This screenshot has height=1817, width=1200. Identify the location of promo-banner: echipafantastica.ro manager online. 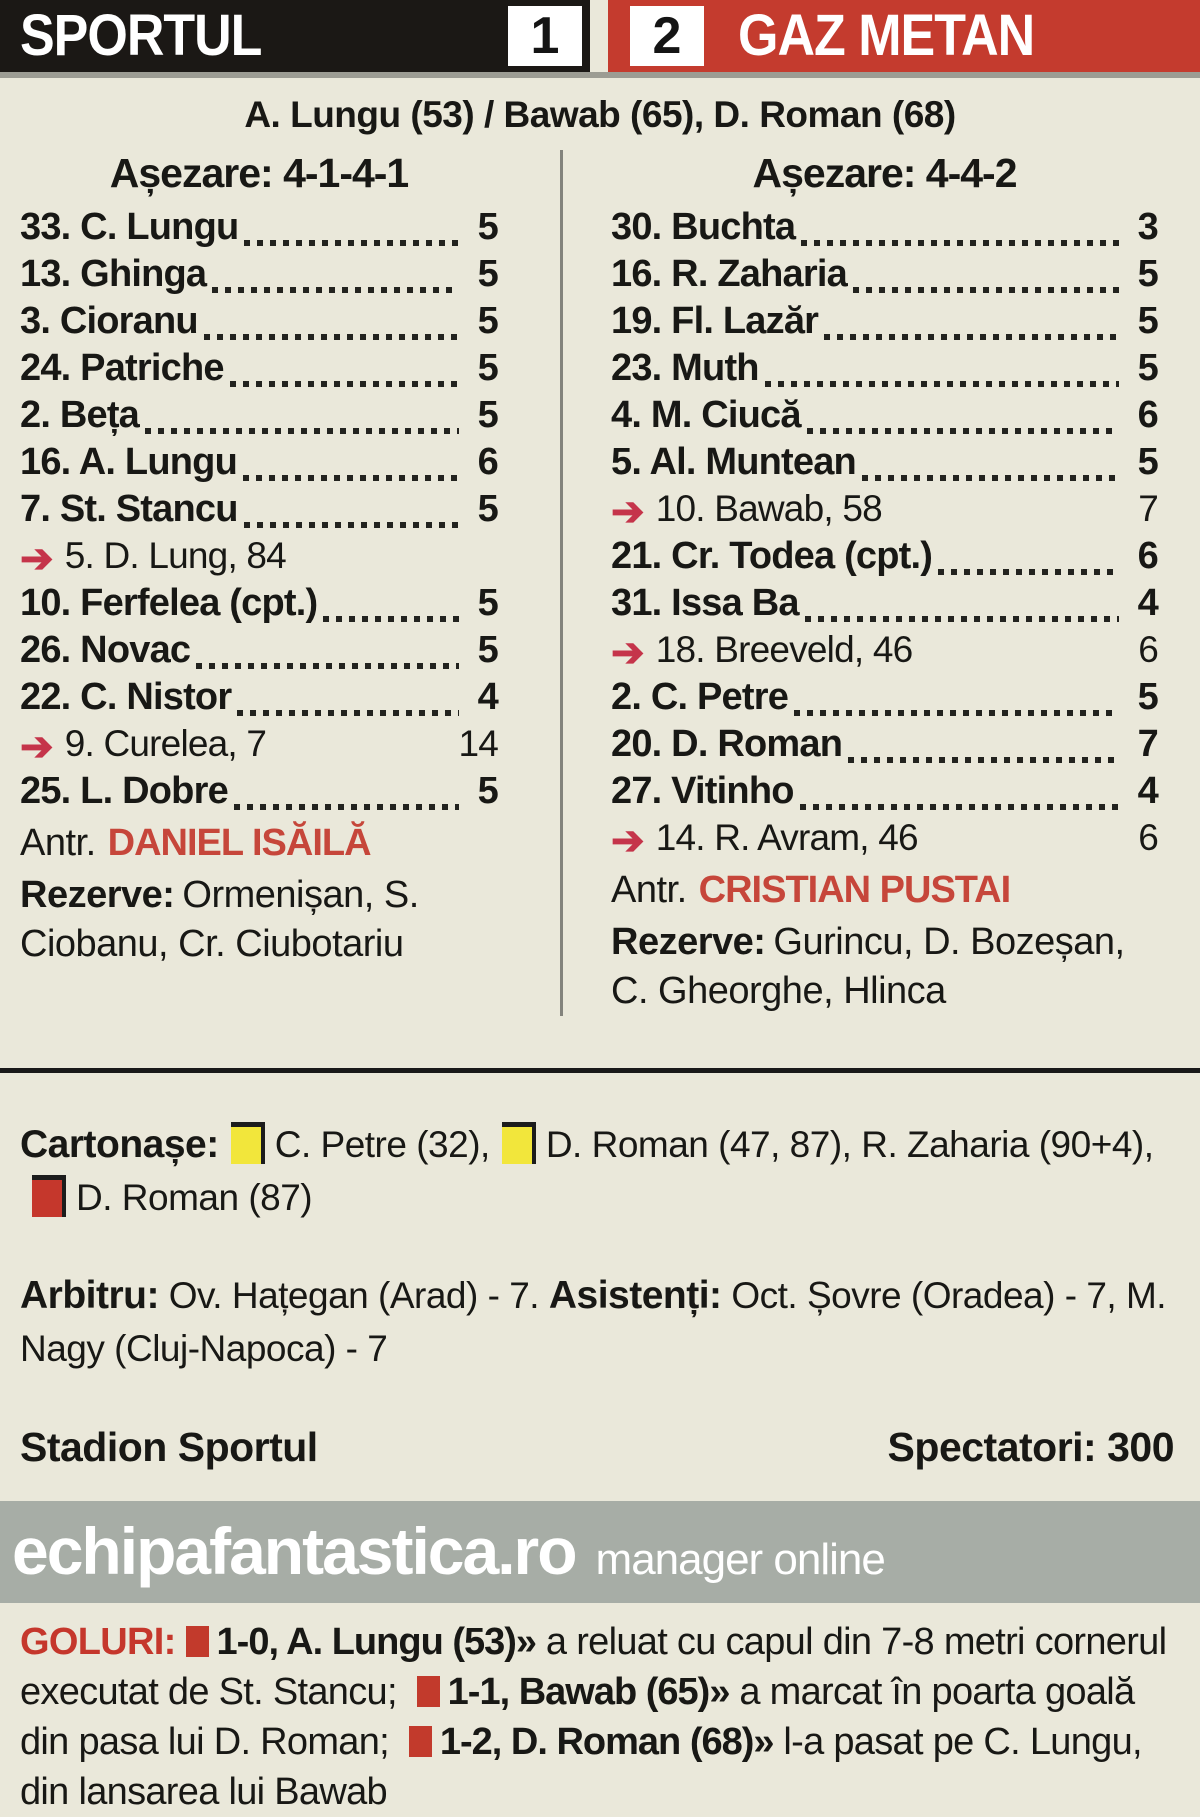
(600, 1552).